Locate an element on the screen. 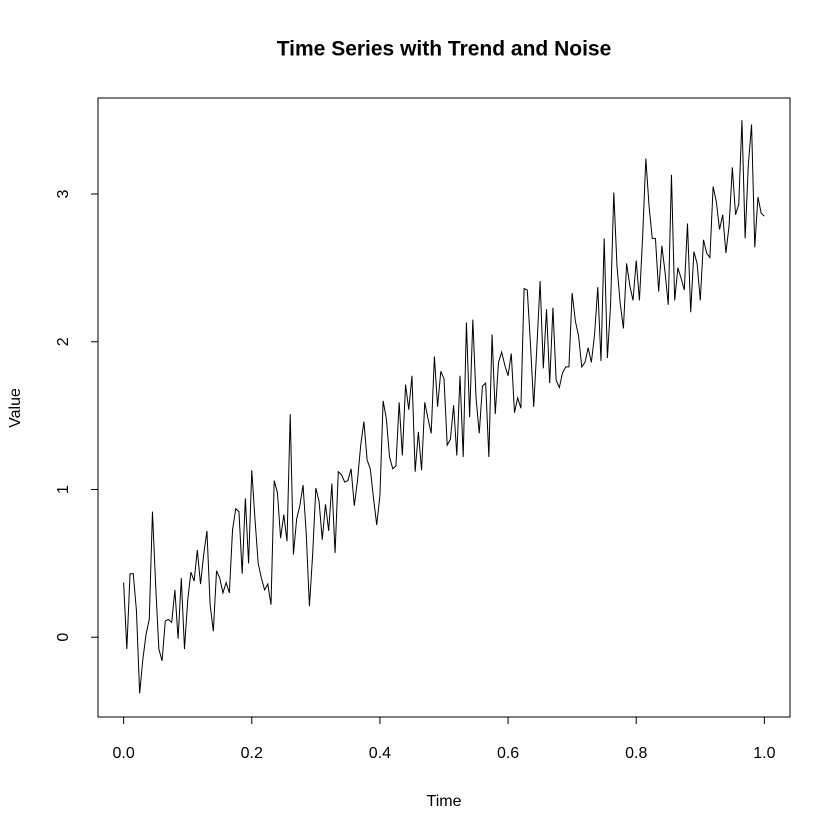 This screenshot has height=840, width=840. x-tick-label: 1.0 is located at coordinates (764, 753).